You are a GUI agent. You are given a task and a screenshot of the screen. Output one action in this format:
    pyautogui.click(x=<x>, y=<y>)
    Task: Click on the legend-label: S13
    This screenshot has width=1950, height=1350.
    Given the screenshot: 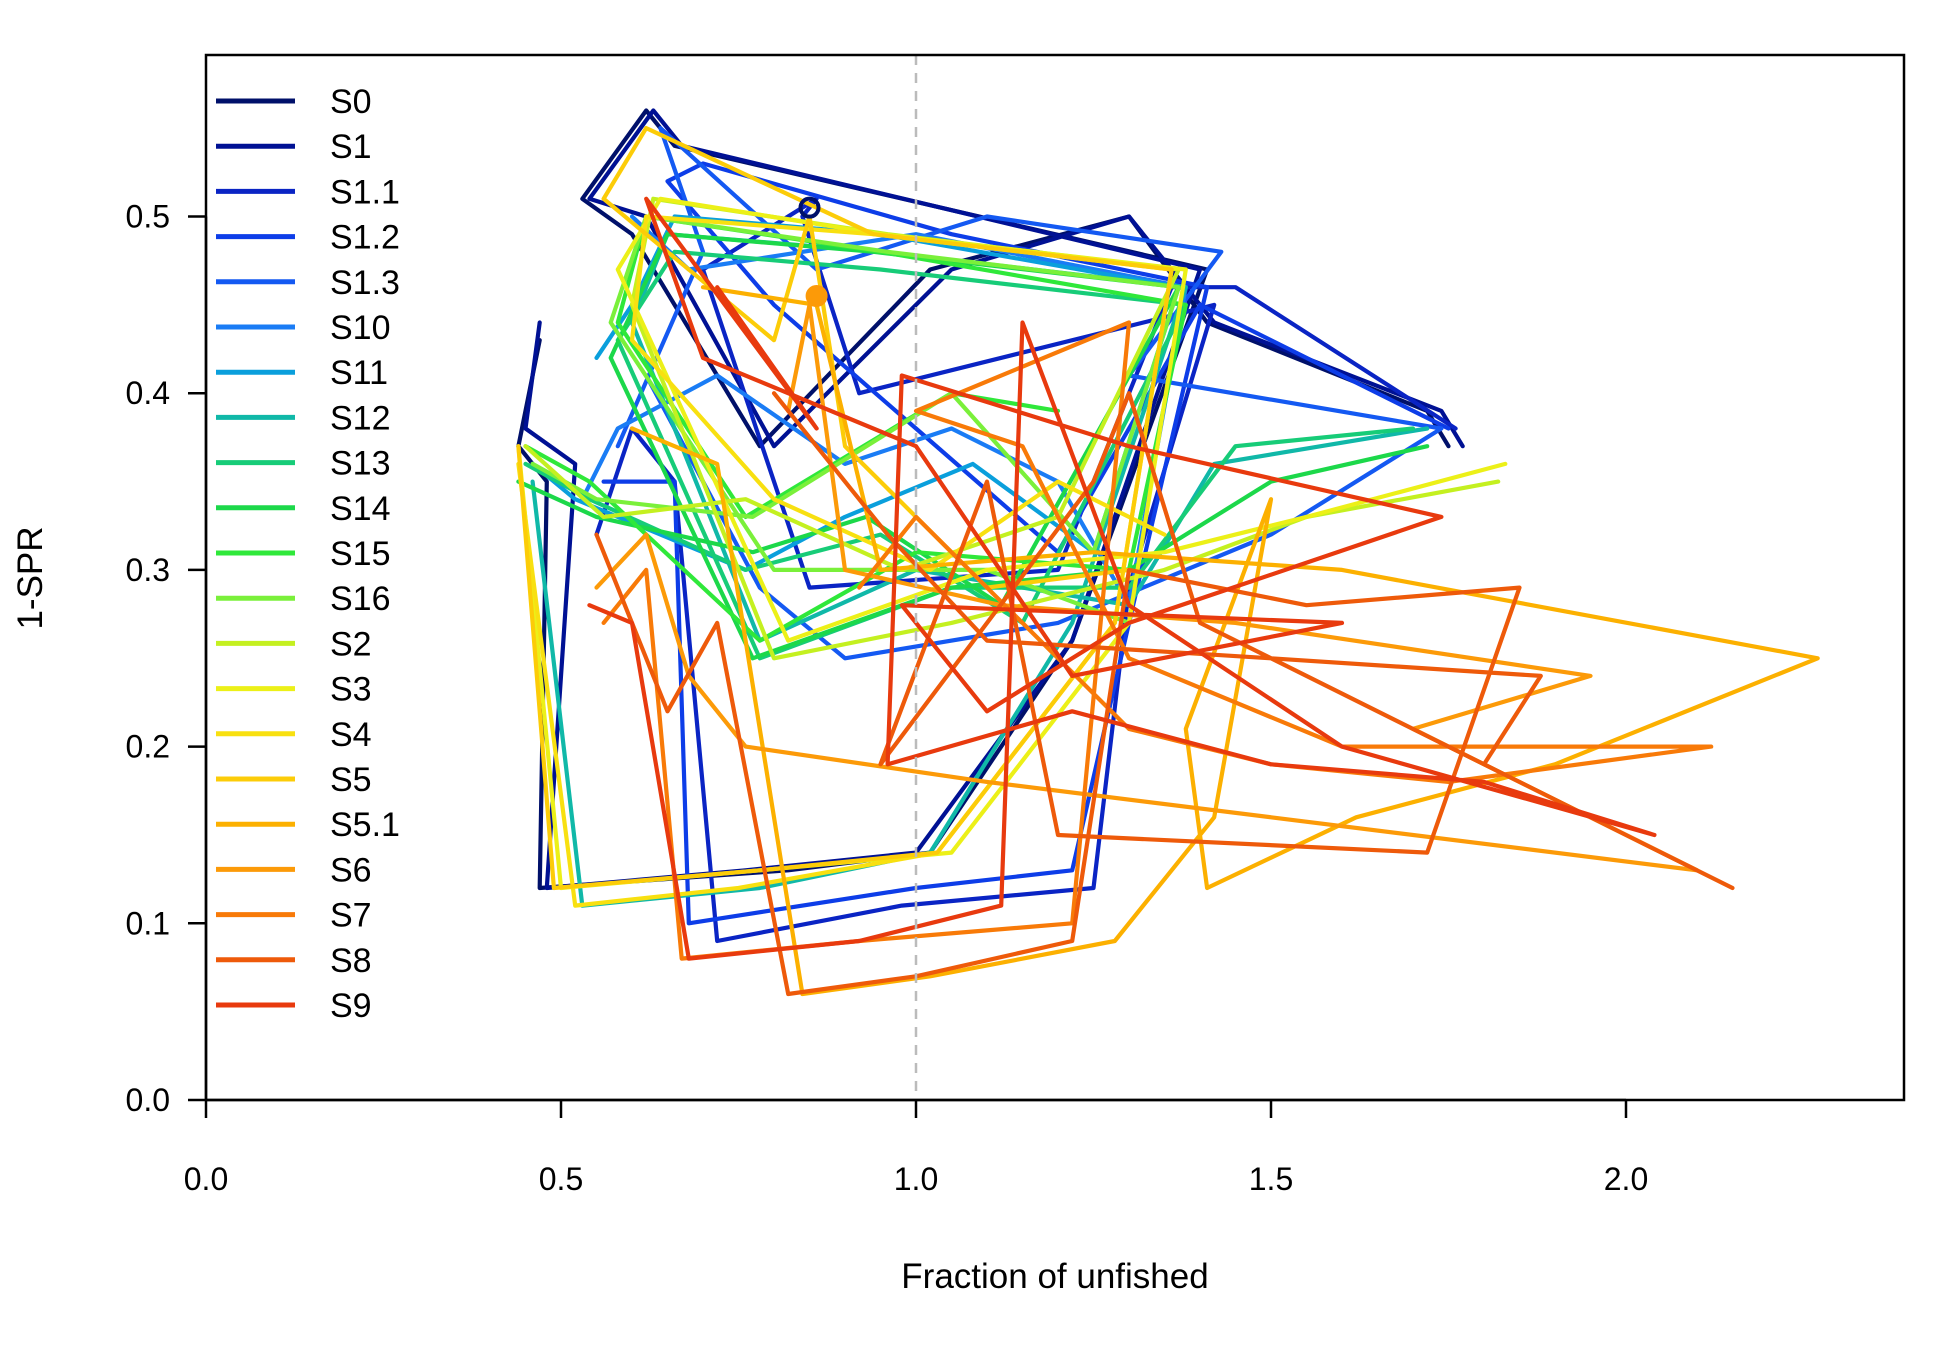 What is the action you would take?
    pyautogui.click(x=360, y=464)
    